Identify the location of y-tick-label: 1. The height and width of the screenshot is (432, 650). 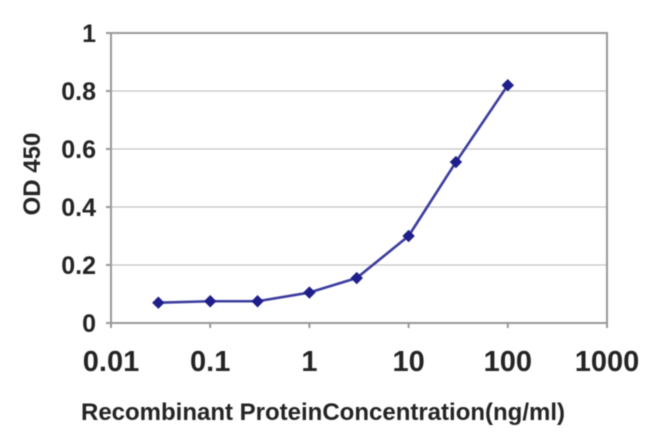
(89, 34).